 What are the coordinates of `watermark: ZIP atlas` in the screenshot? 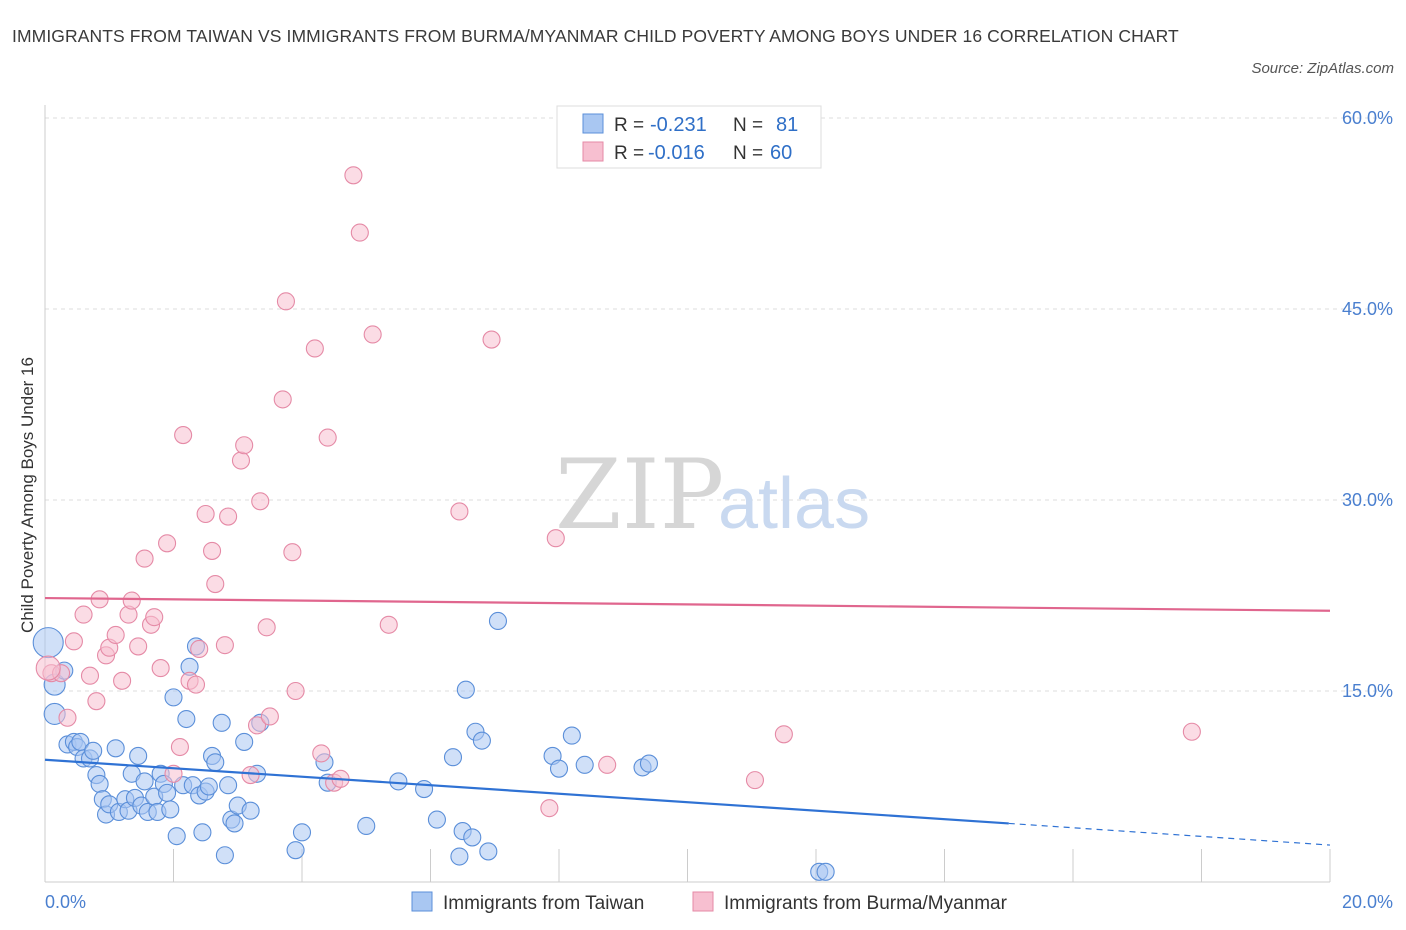 It's located at (712, 495).